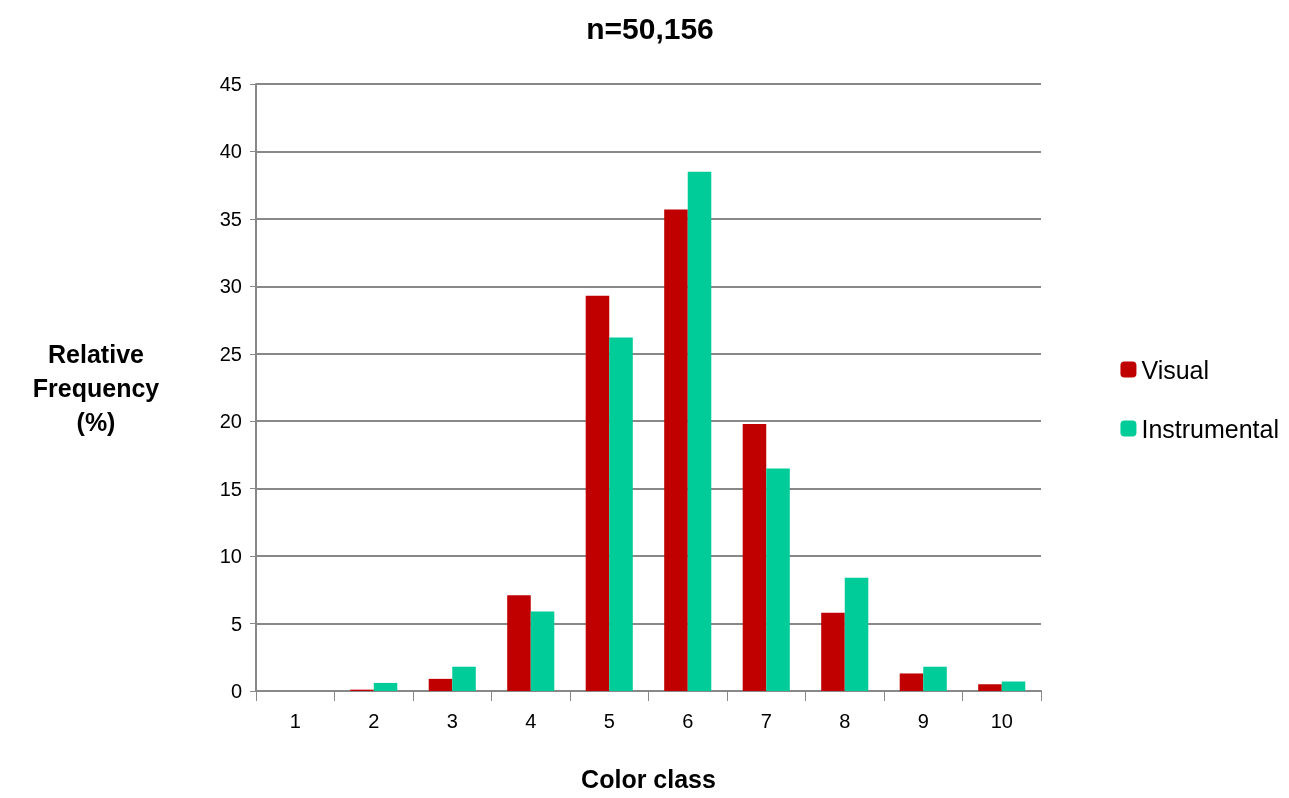 Image resolution: width=1289 pixels, height=798 pixels. Describe the element at coordinates (845, 721) in the screenshot. I see `x-tick-label: 8` at that location.